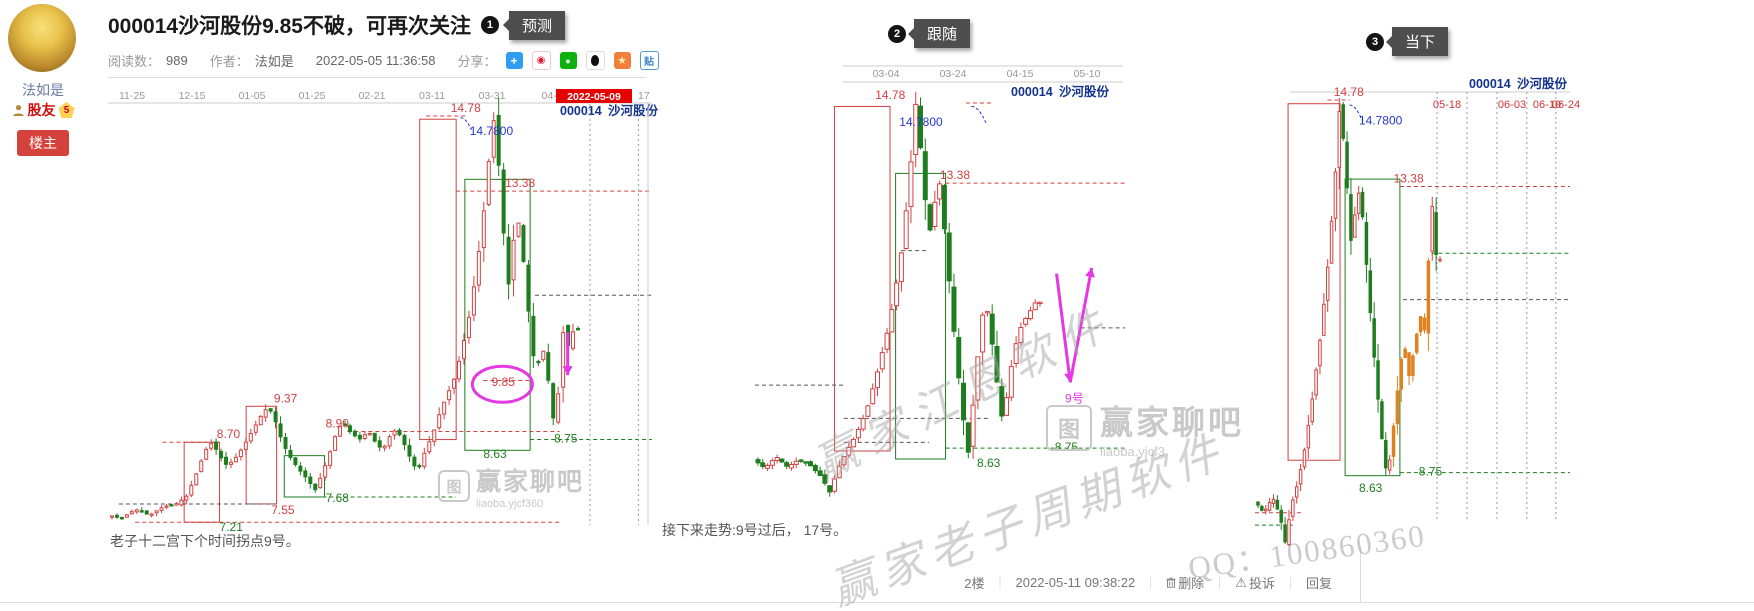 Image resolution: width=1754 pixels, height=611 pixels. I want to click on delete-link: 删除, so click(1185, 582).